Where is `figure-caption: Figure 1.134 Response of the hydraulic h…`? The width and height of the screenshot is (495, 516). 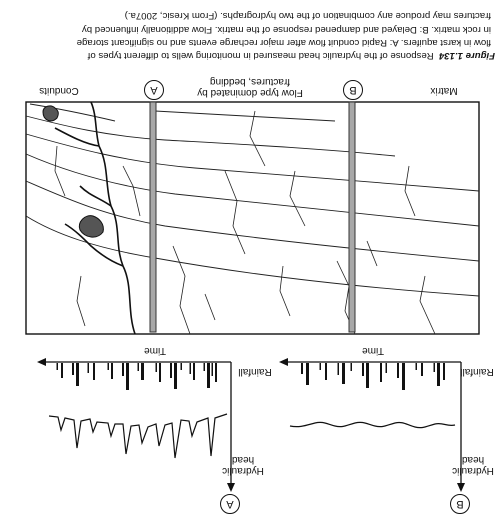 figure-caption: Figure 1.134 Response of the hydraulic h… is located at coordinates (256, 35).